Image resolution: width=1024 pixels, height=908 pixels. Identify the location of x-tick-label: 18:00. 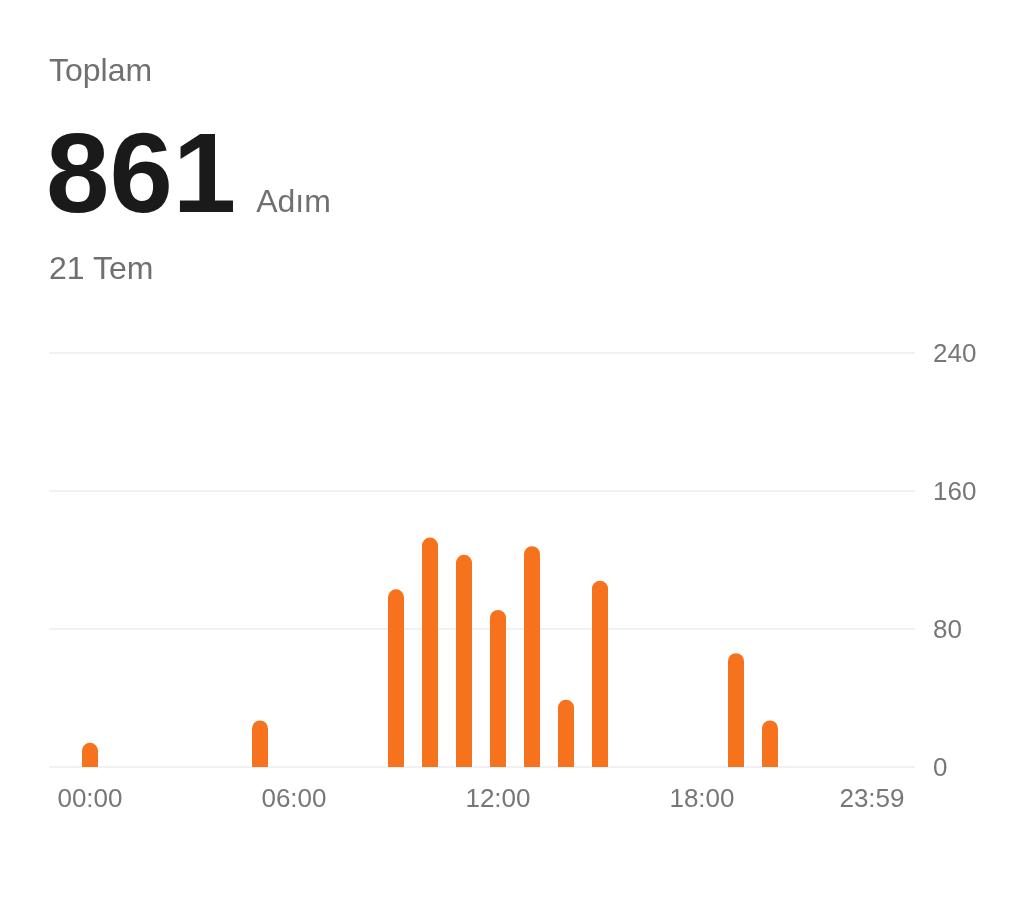
(702, 798).